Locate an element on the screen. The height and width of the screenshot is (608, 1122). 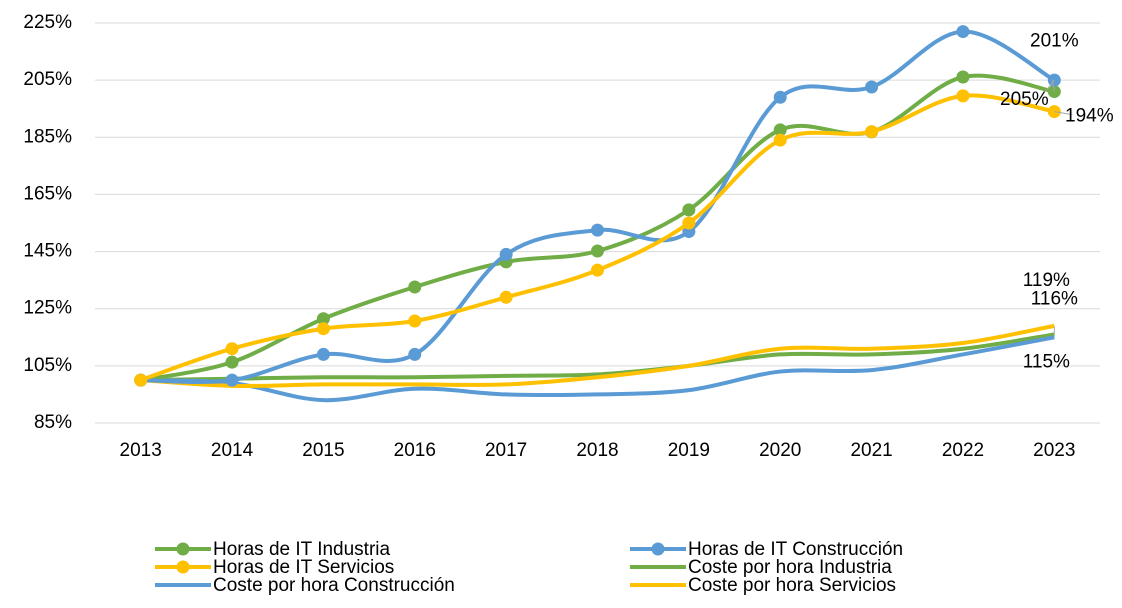
y-tick-label: 105% is located at coordinates (47, 365).